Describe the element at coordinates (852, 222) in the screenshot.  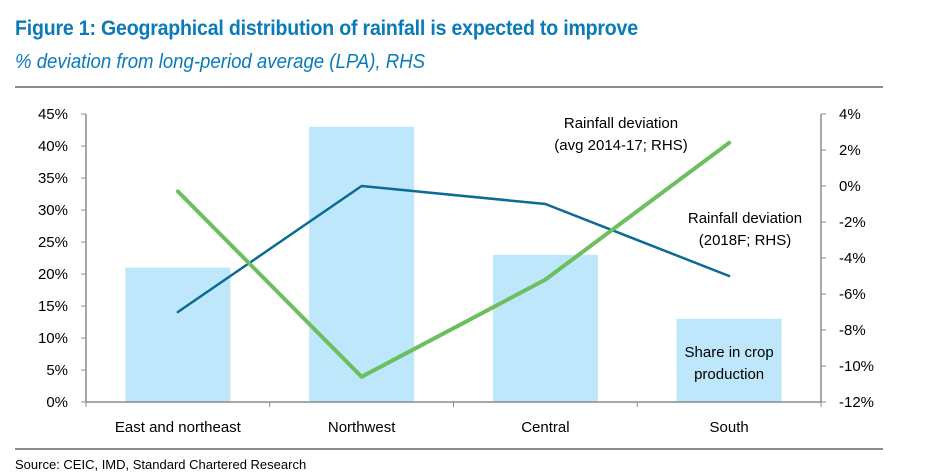
I see `right-tick-label: -2%` at that location.